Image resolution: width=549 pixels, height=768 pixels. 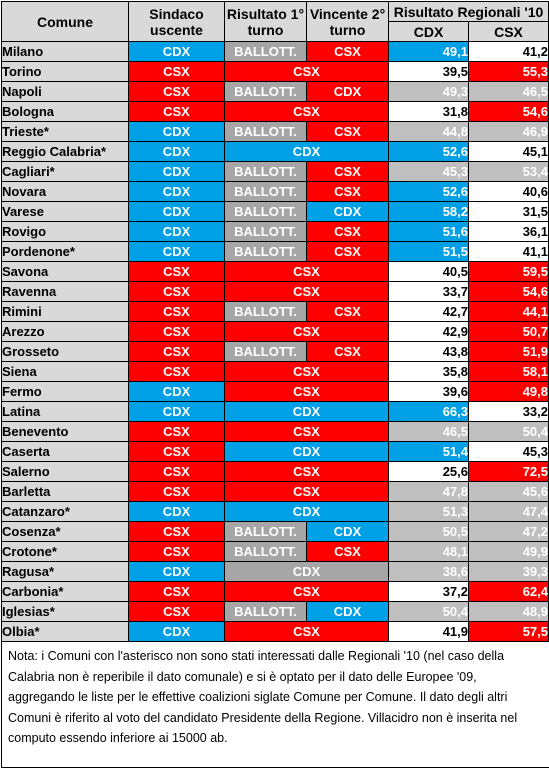 I want to click on comune-cell: Varese, so click(x=65, y=211).